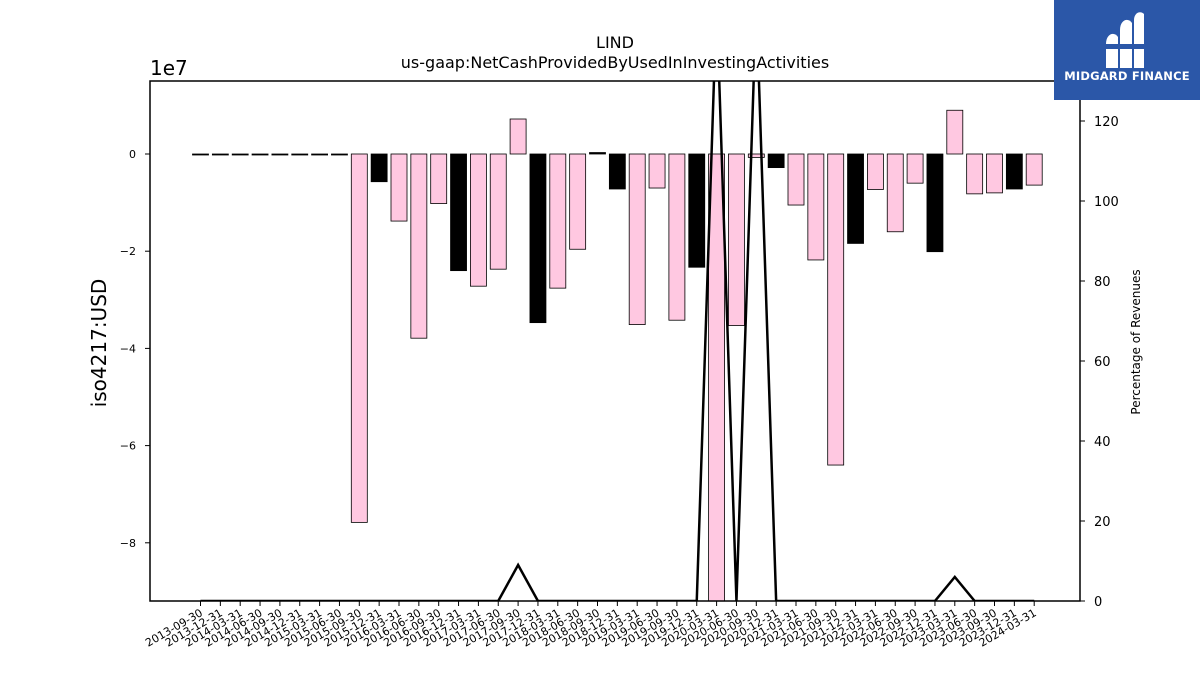 The image size is (1200, 675). What do you see at coordinates (128, 251) in the screenshot?
I see `y-tick-label: −2` at bounding box center [128, 251].